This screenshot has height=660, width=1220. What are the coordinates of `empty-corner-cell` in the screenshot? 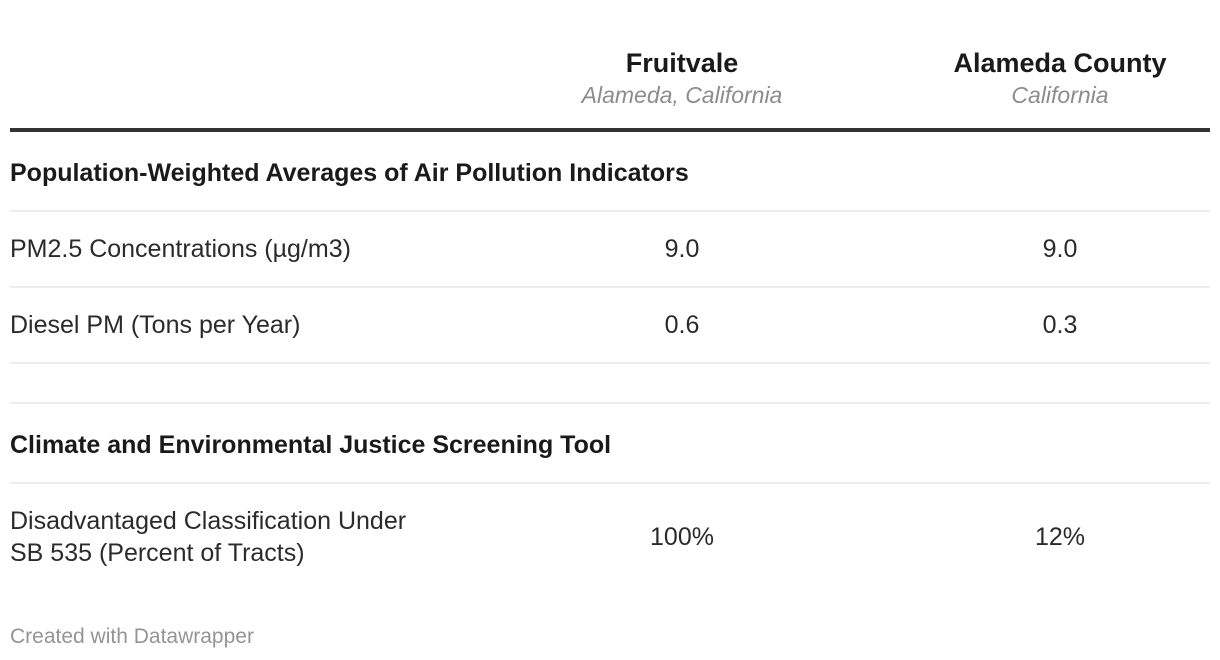 It's located at (232, 66).